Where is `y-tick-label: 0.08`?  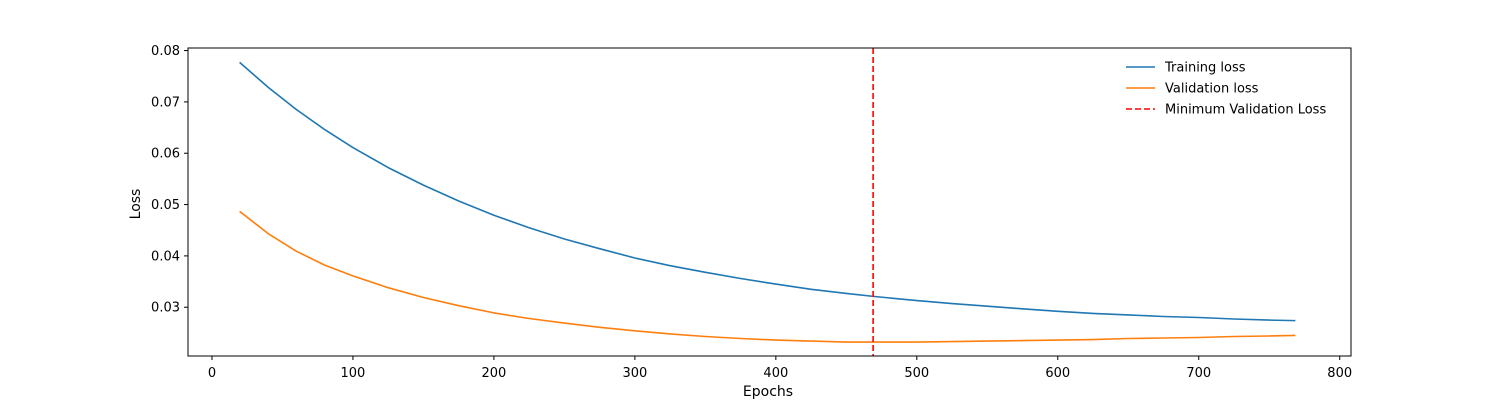
y-tick-label: 0.08 is located at coordinates (165, 51).